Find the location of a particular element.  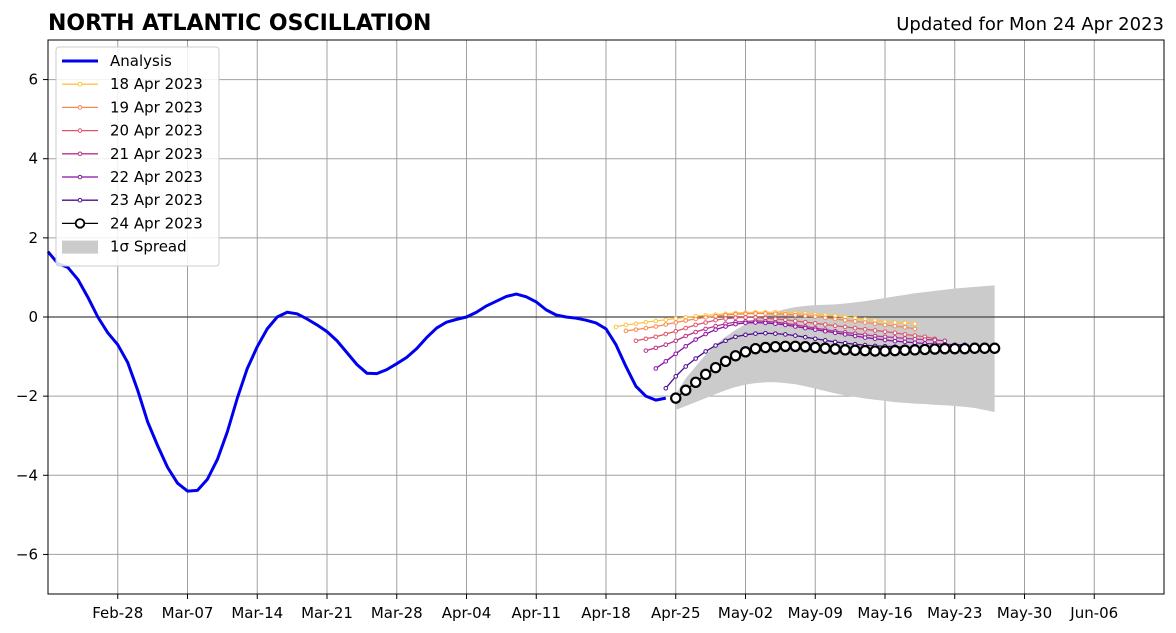

legend-label: Analysis is located at coordinates (141, 61).